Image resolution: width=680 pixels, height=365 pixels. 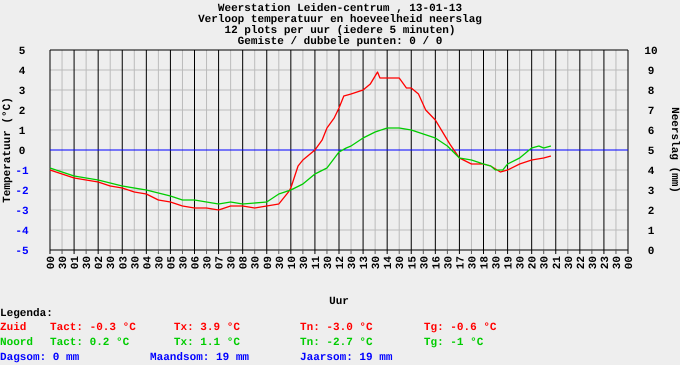 What do you see at coordinates (651, 172) in the screenshot?
I see `y2-tick-label: 4` at bounding box center [651, 172].